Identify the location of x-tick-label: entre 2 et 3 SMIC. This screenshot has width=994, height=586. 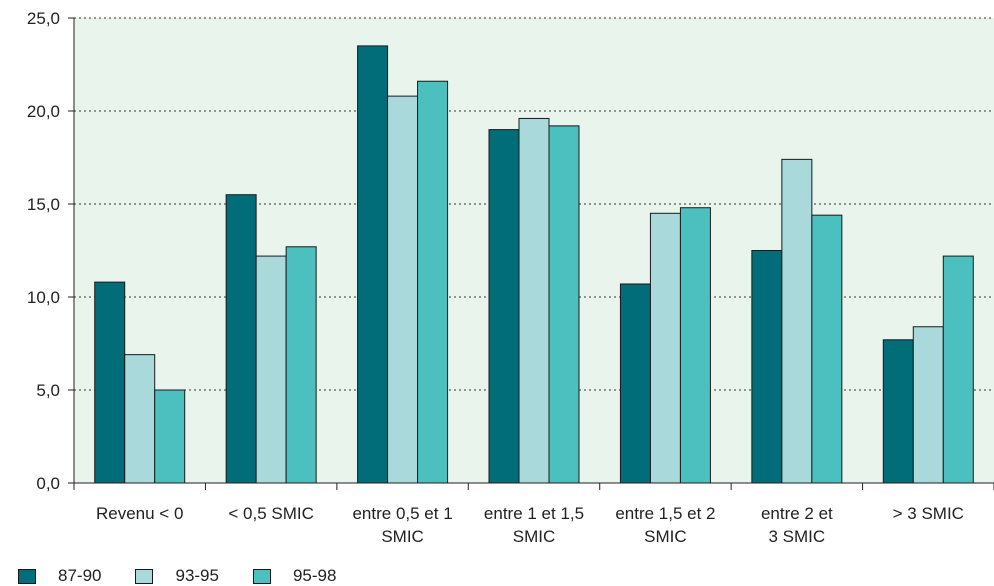
(797, 525).